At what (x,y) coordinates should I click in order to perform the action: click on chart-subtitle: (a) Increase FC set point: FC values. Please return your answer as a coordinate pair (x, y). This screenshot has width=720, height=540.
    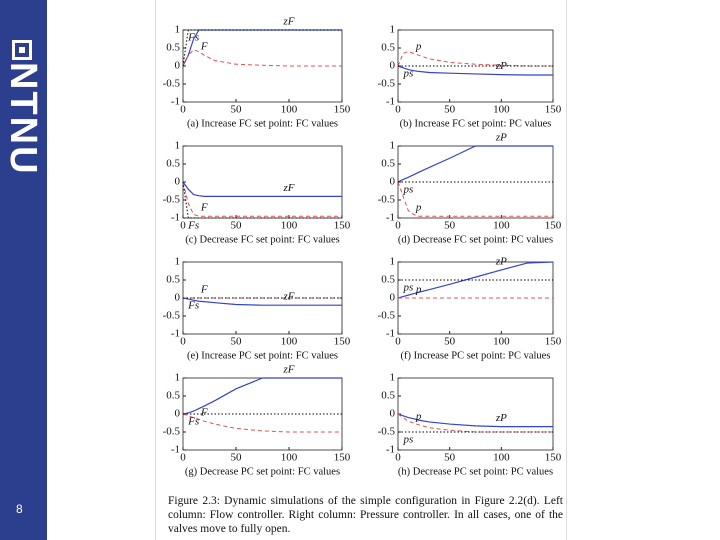
    Looking at the image, I should click on (262, 123).